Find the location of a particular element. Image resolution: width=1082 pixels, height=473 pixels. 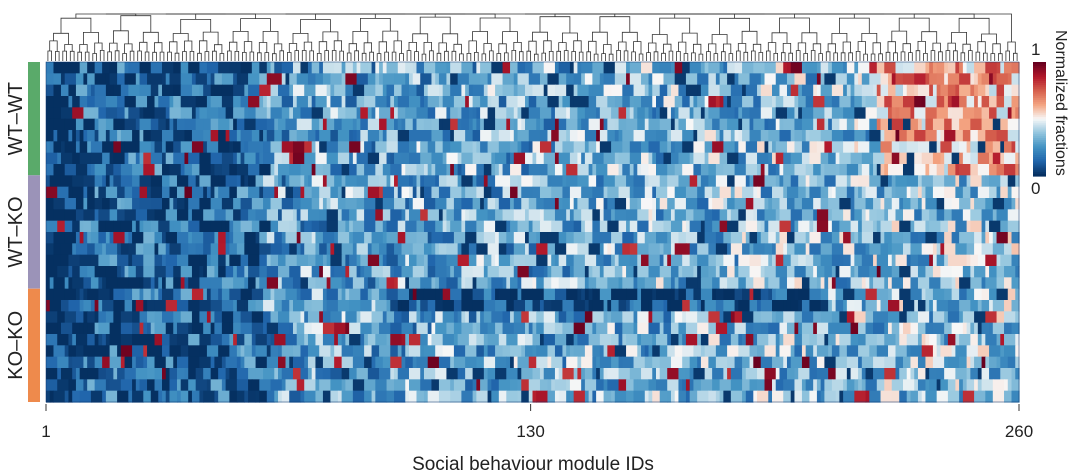

colorbar-min-label: 0 is located at coordinates (1035, 188).